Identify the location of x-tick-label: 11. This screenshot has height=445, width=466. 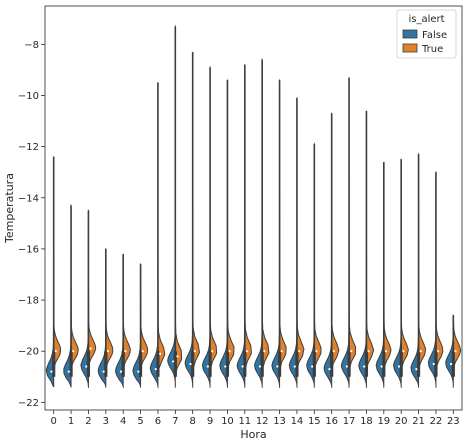
(244, 421).